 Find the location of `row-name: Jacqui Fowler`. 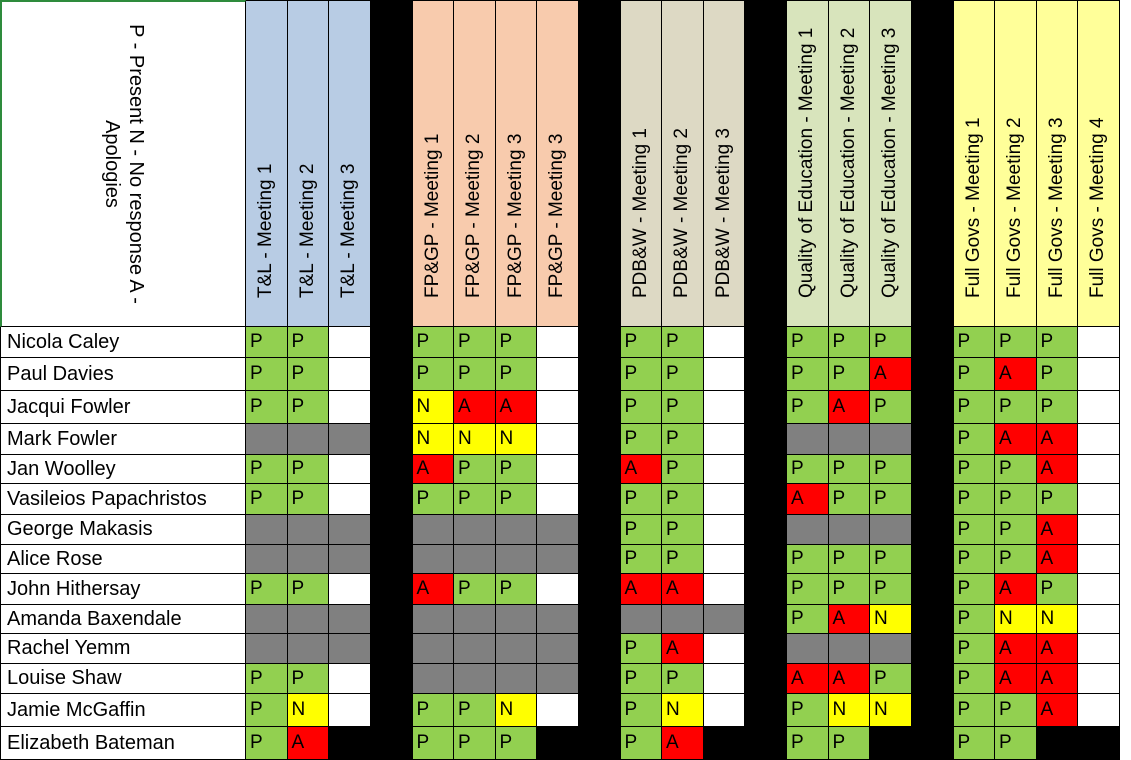

row-name: Jacqui Fowler is located at coordinates (123, 407).